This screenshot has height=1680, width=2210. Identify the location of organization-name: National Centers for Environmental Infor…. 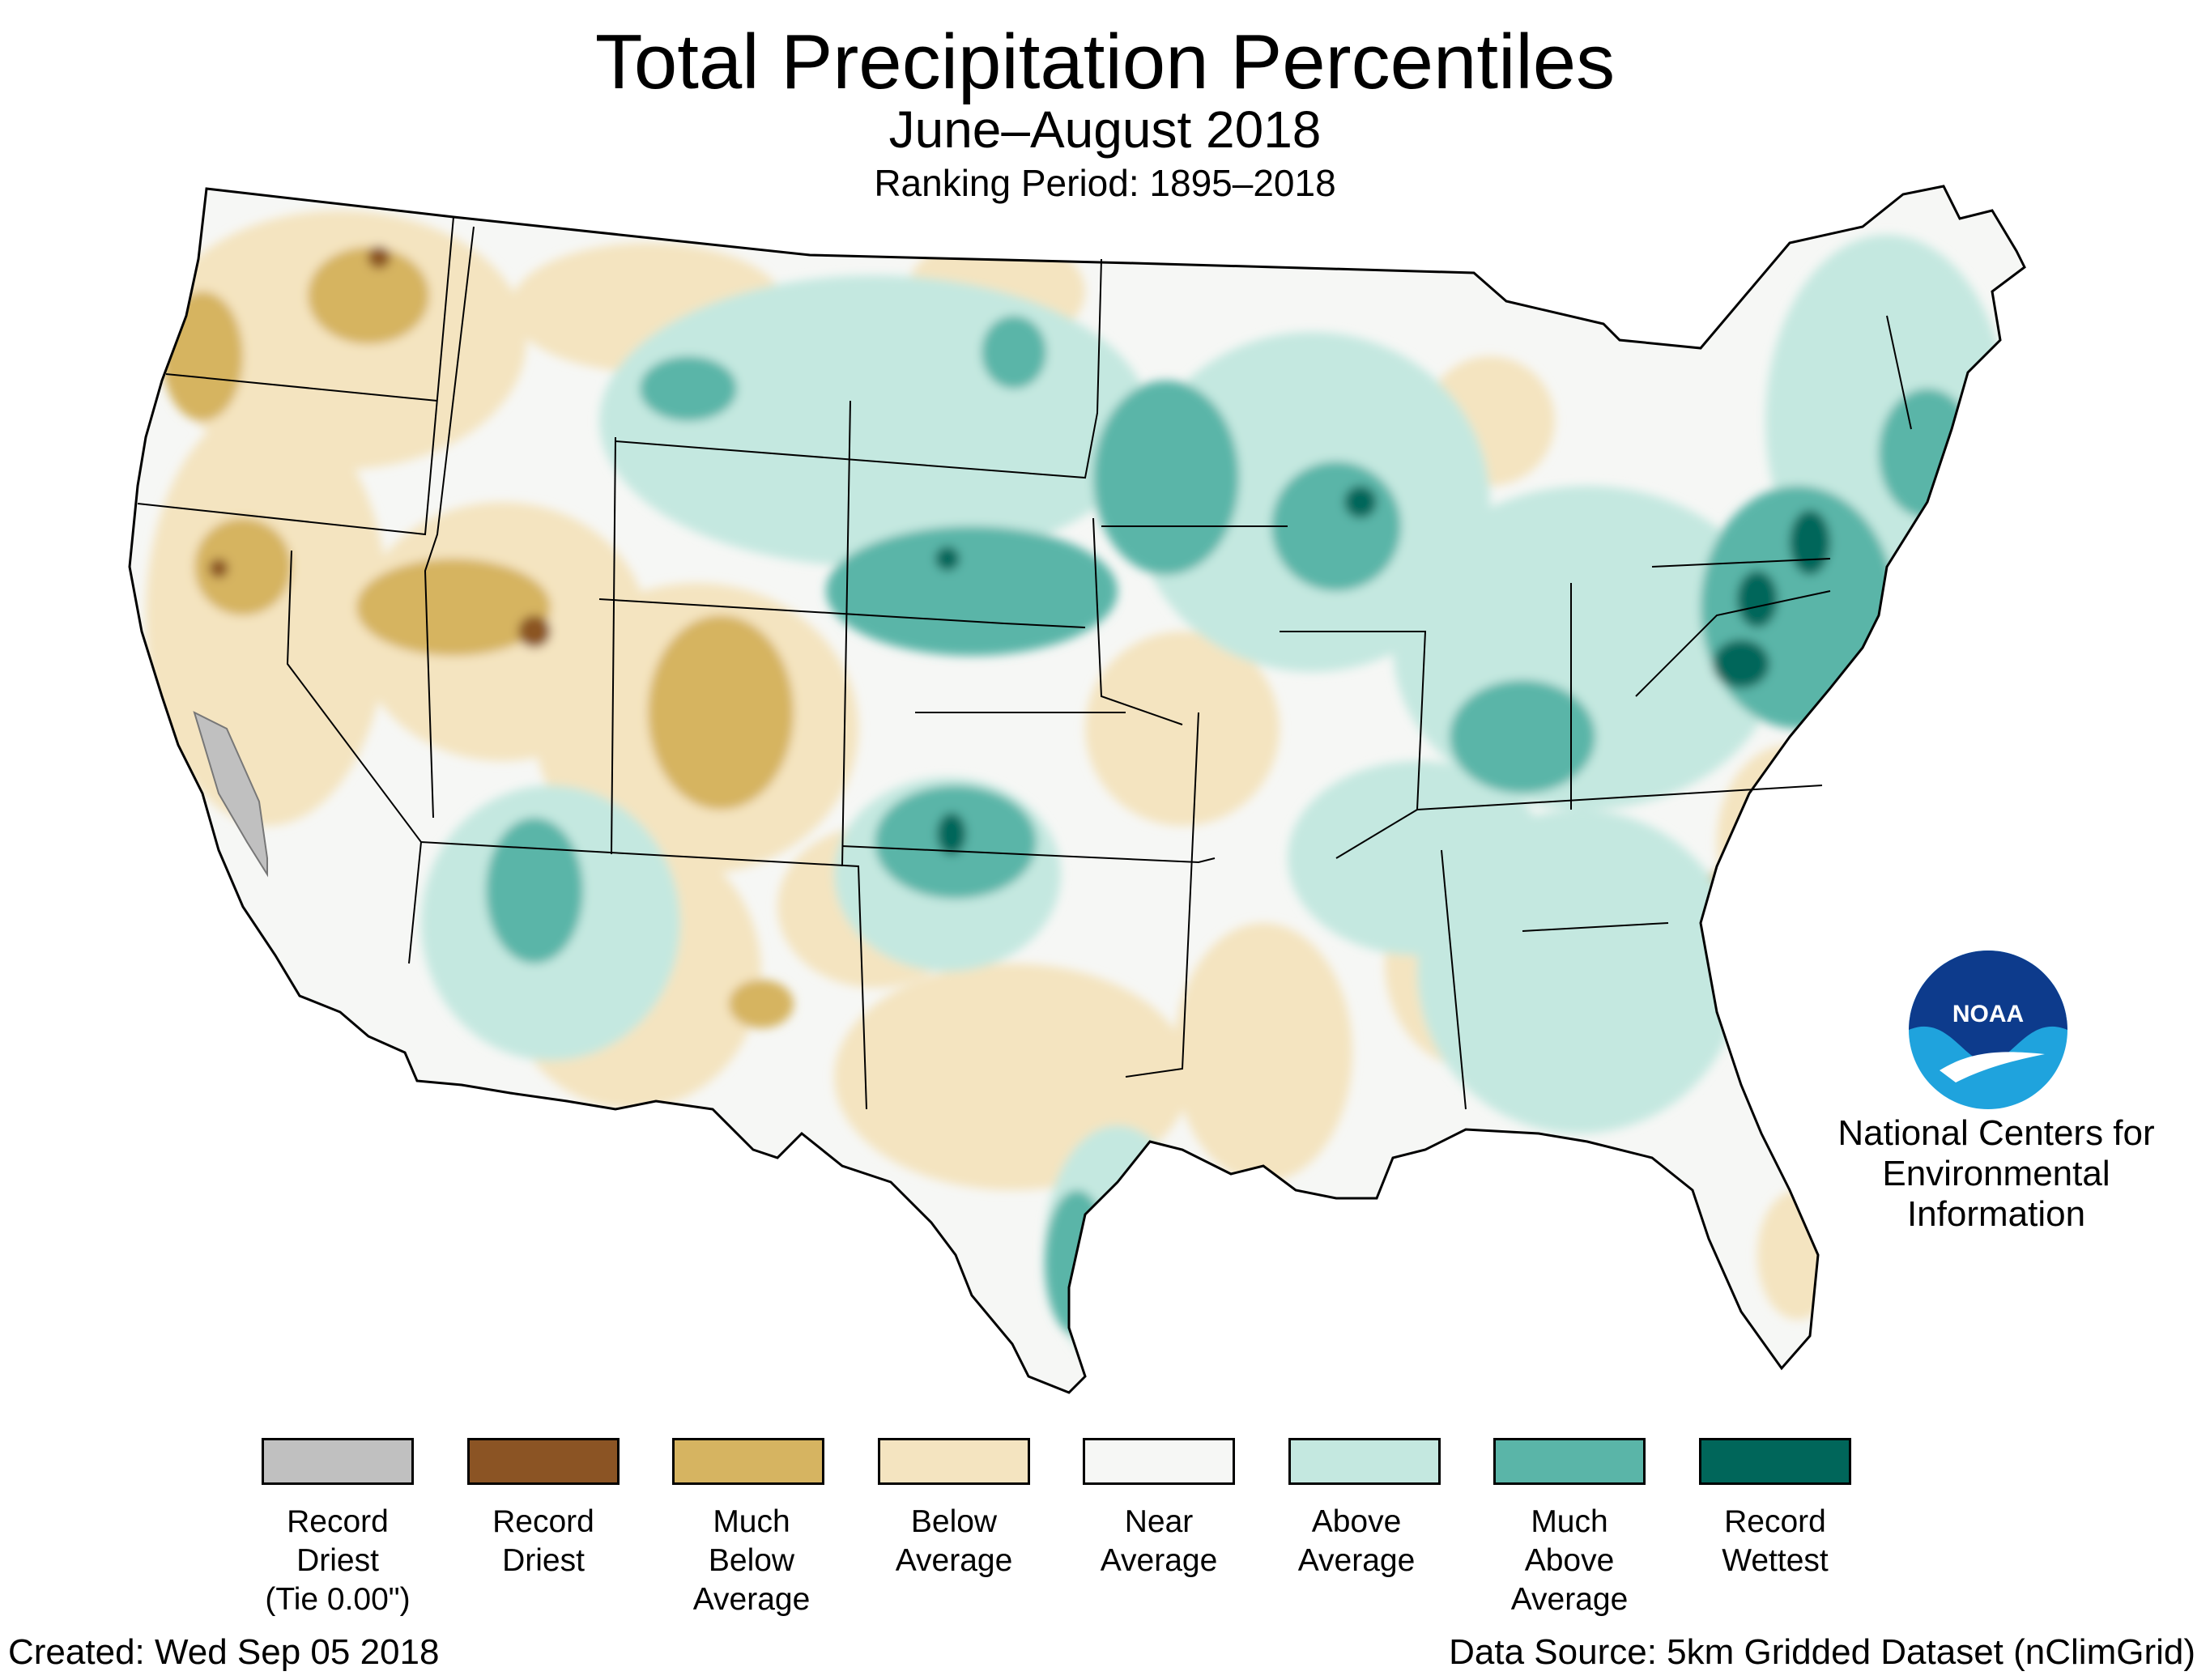
(1996, 1174).